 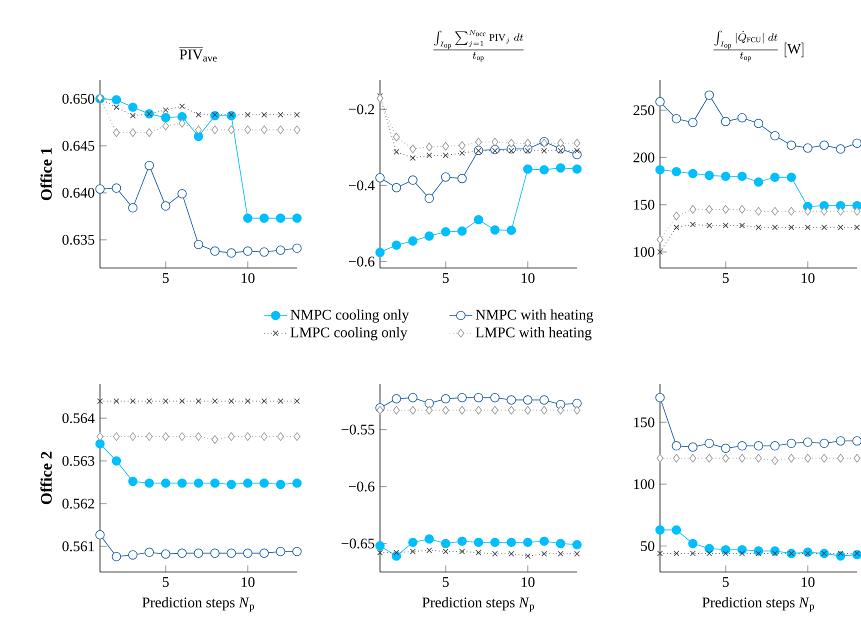 What do you see at coordinates (78, 546) in the screenshot?
I see `y-tick-label: 0.561` at bounding box center [78, 546].